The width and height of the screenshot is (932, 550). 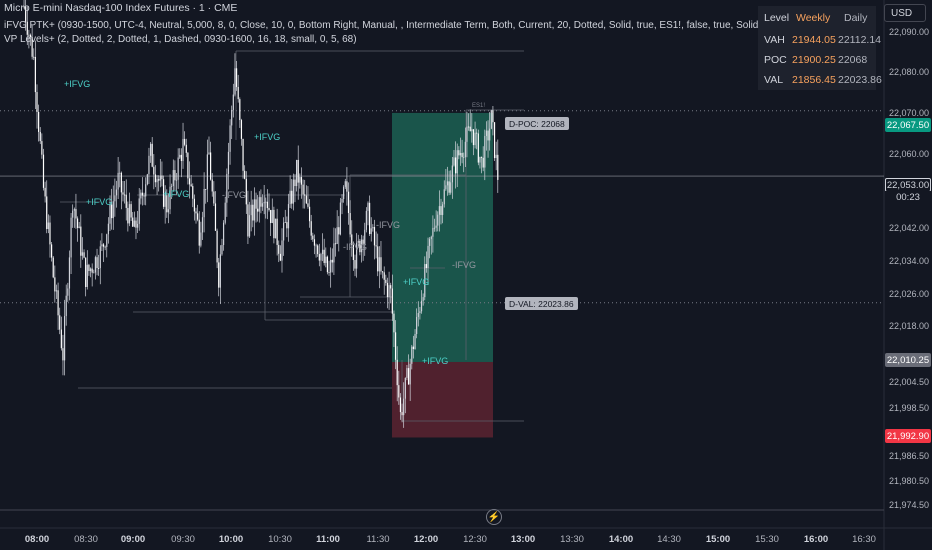 I want to click on vp-header-level: Level, so click(x=777, y=18).